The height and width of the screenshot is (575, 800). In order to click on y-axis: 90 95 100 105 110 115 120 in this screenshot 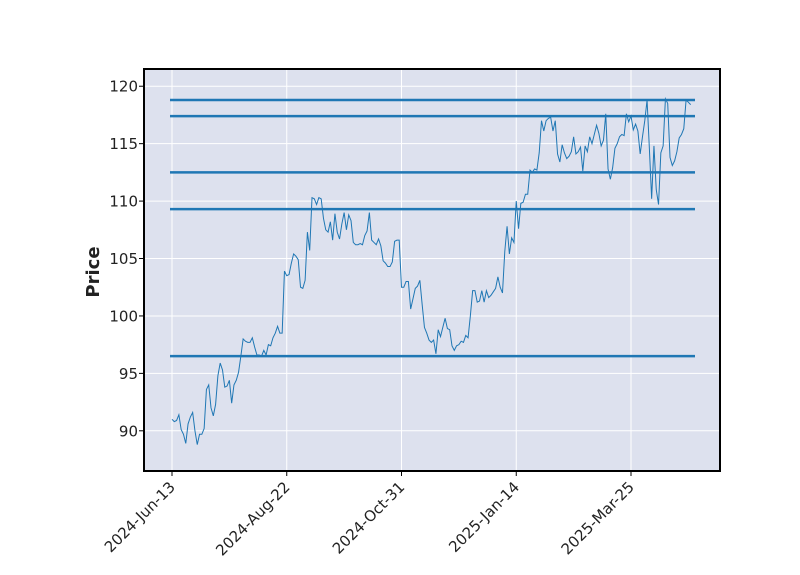, I will do `click(126, 259)`.